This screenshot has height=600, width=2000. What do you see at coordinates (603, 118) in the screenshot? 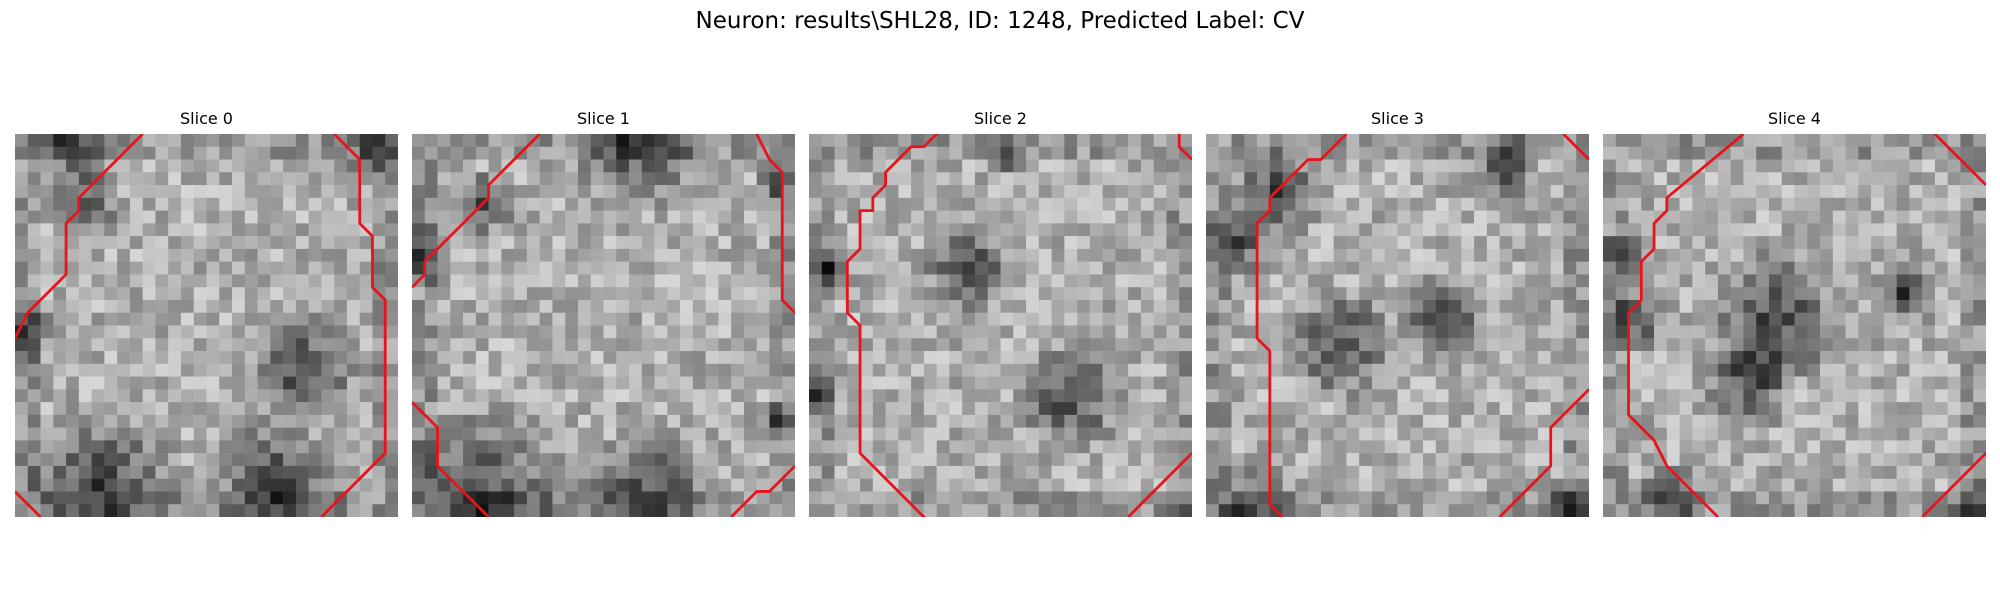
I see `slice-title-1: Slice 1` at bounding box center [603, 118].